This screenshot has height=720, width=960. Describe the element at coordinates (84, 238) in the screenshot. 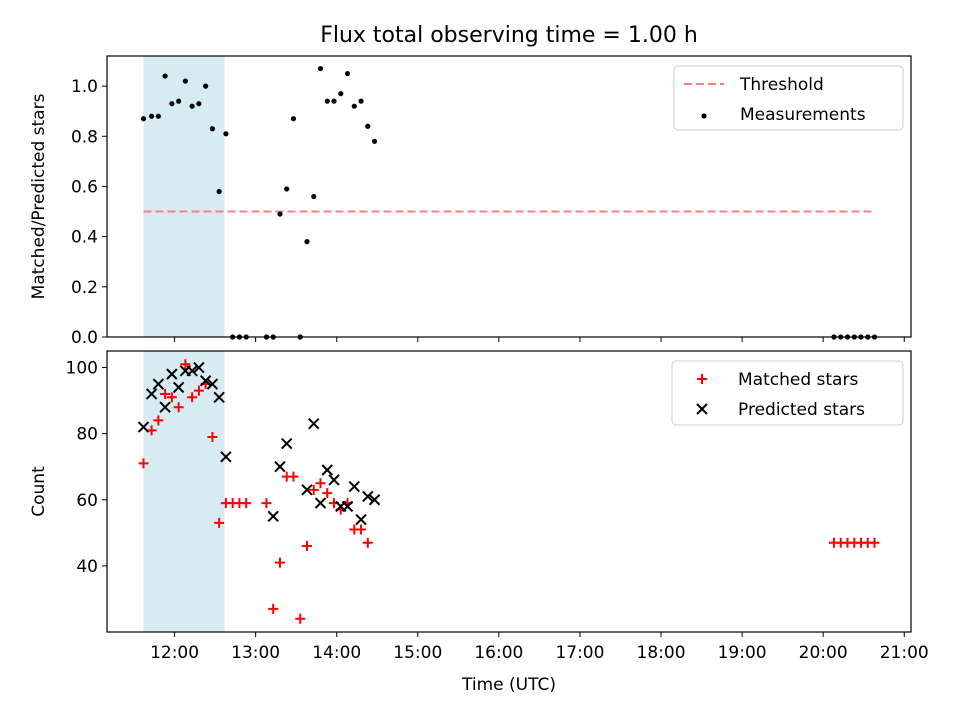

I see `y-tick-label: 0.4` at that location.